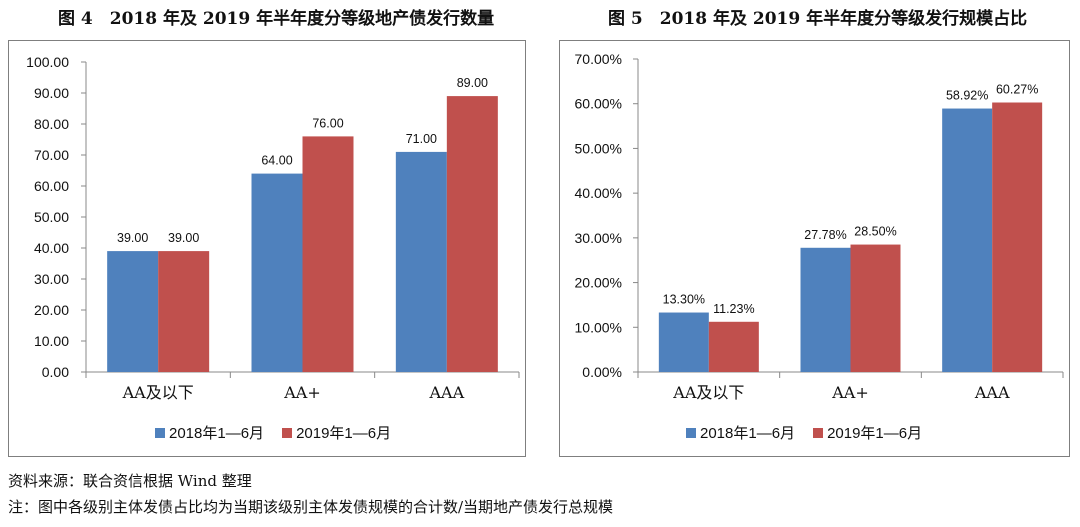 Image resolution: width=1080 pixels, height=527 pixels. What do you see at coordinates (51, 248) in the screenshot?
I see `y-tick-label: 40.00` at bounding box center [51, 248].